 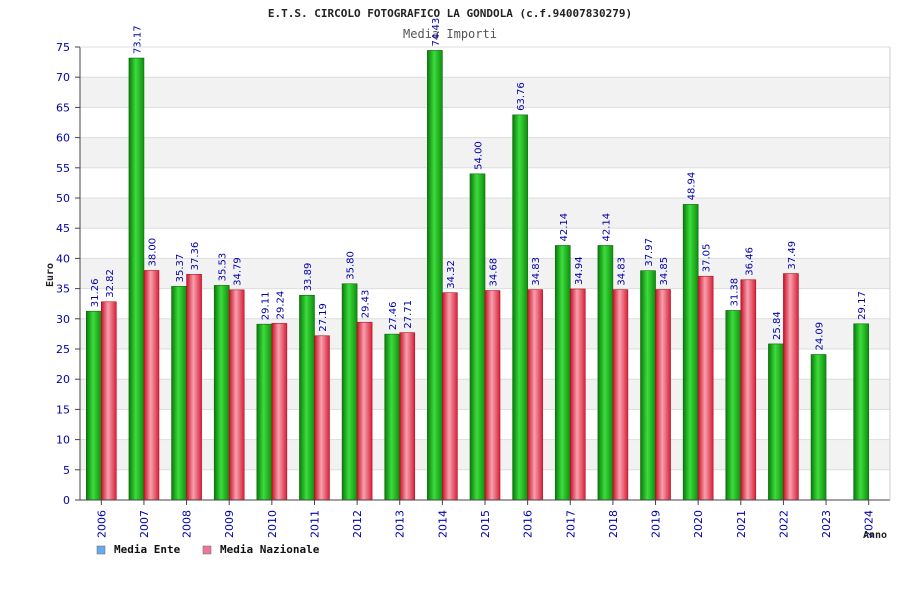 What do you see at coordinates (50, 275) in the screenshot?
I see `y-axis-label: Euro` at bounding box center [50, 275].